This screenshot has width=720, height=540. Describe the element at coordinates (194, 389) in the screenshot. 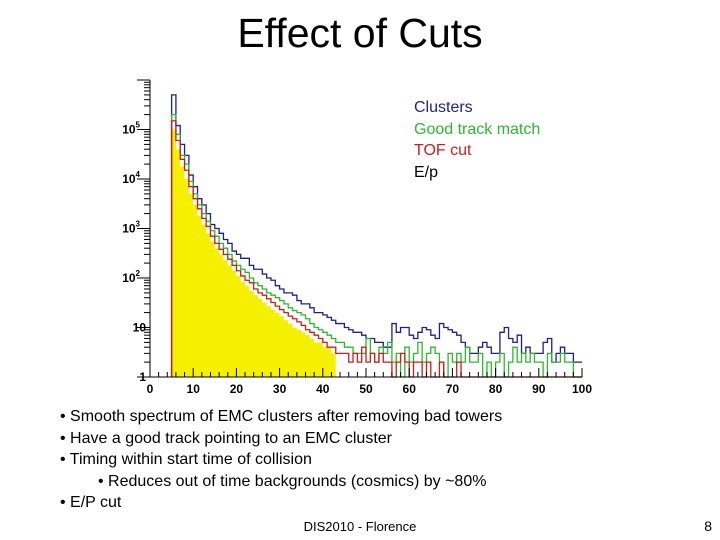

I see `x-tick-label: 10` at that location.